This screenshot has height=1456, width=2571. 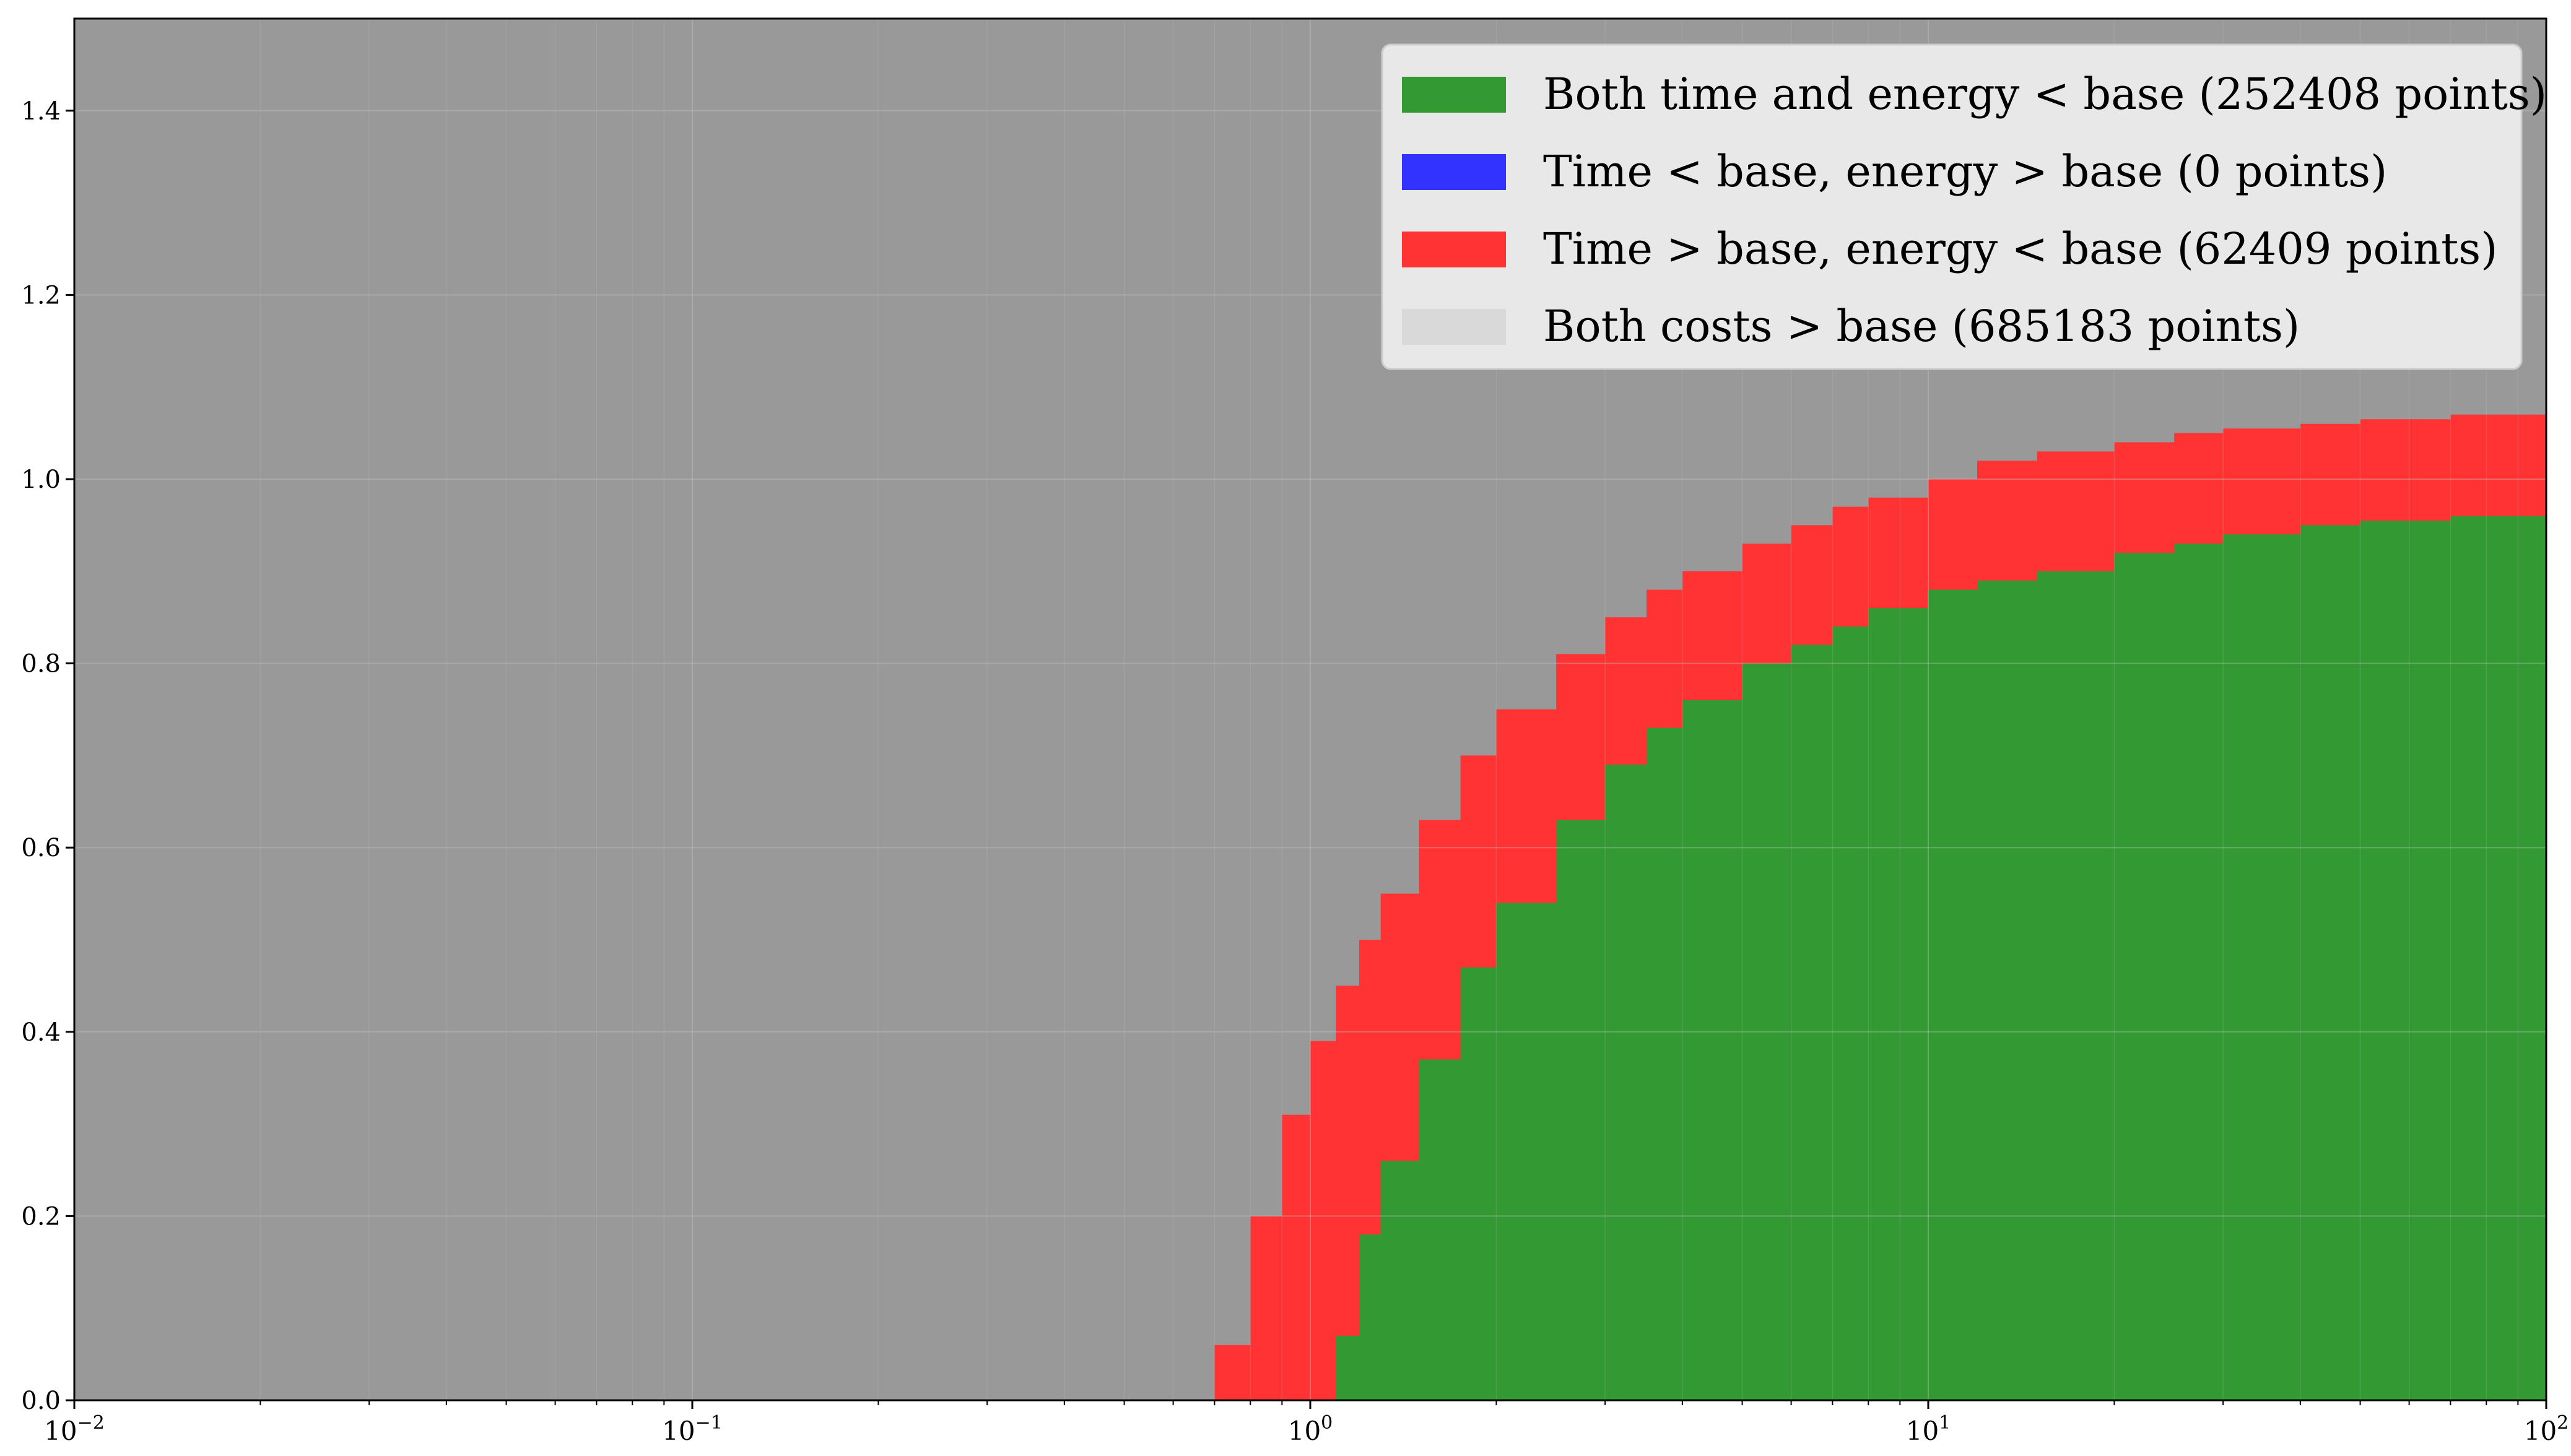 I want to click on y-tick-label: 0.4, so click(x=41, y=1032).